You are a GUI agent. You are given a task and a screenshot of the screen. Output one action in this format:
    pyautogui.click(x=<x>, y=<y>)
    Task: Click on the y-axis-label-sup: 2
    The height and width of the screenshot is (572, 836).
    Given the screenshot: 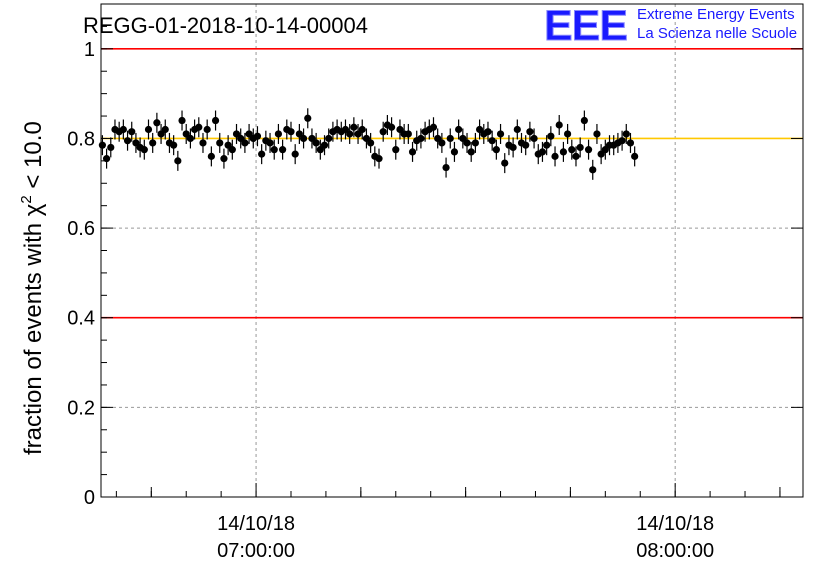 What is the action you would take?
    pyautogui.click(x=26, y=199)
    